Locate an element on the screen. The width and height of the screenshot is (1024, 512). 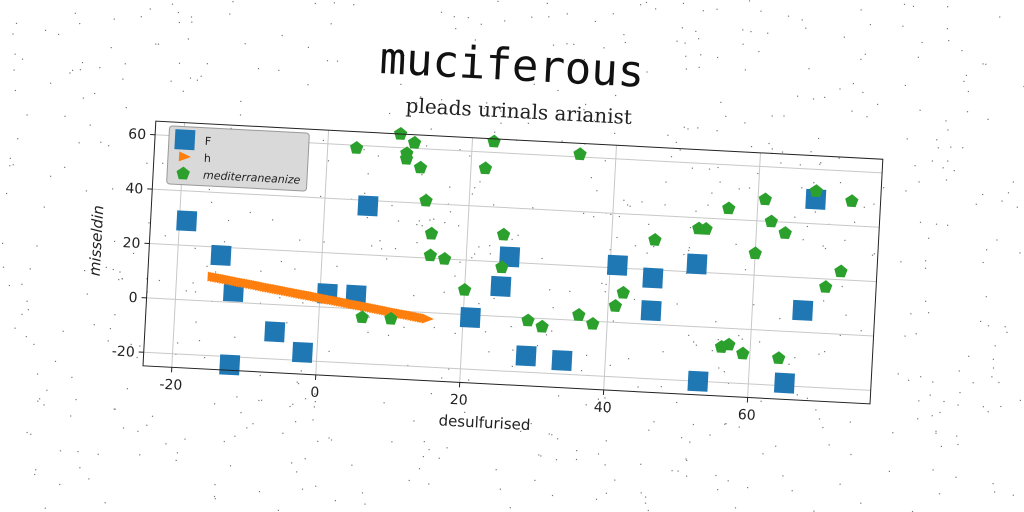
legend-marker is located at coordinates (183, 173).